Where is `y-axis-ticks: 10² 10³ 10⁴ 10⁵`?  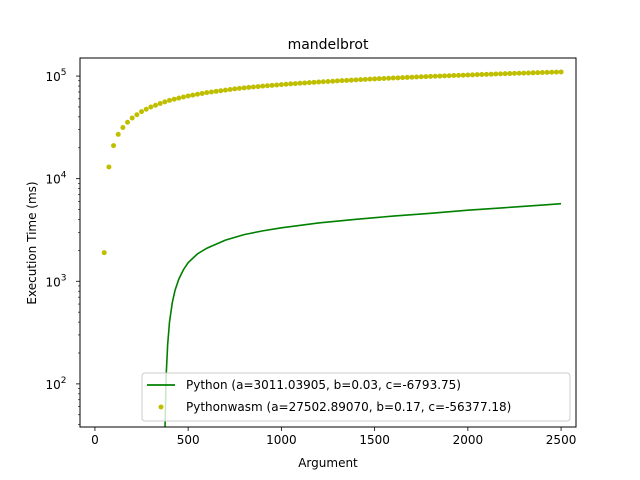
y-axis-ticks: 10² 10³ 10⁴ 10⁵ is located at coordinates (62, 247).